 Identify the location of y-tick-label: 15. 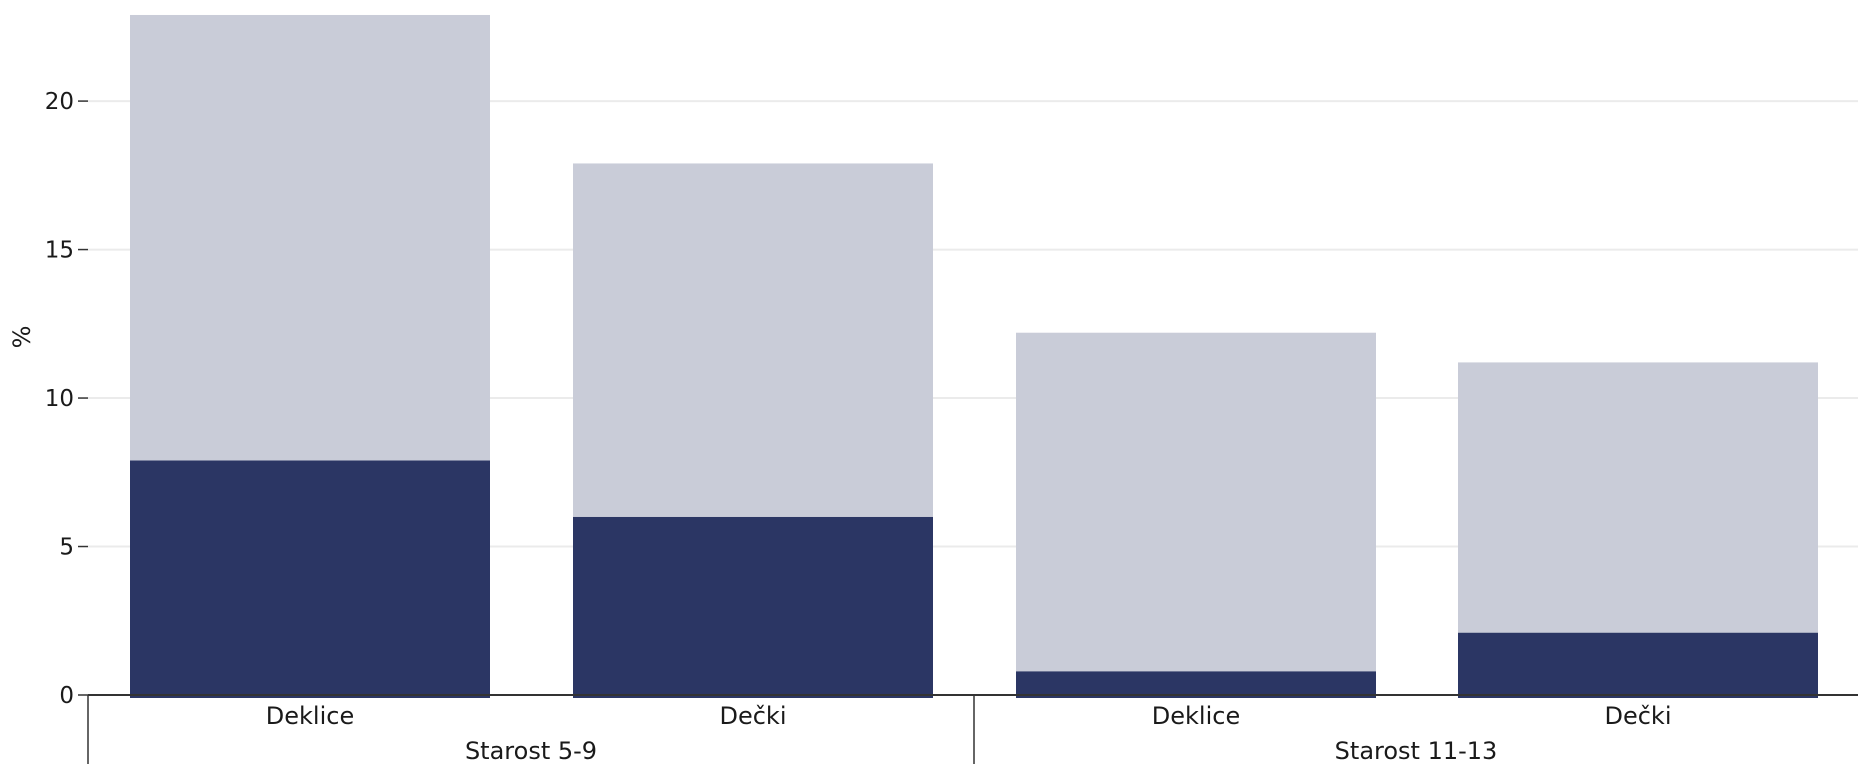
(59, 251).